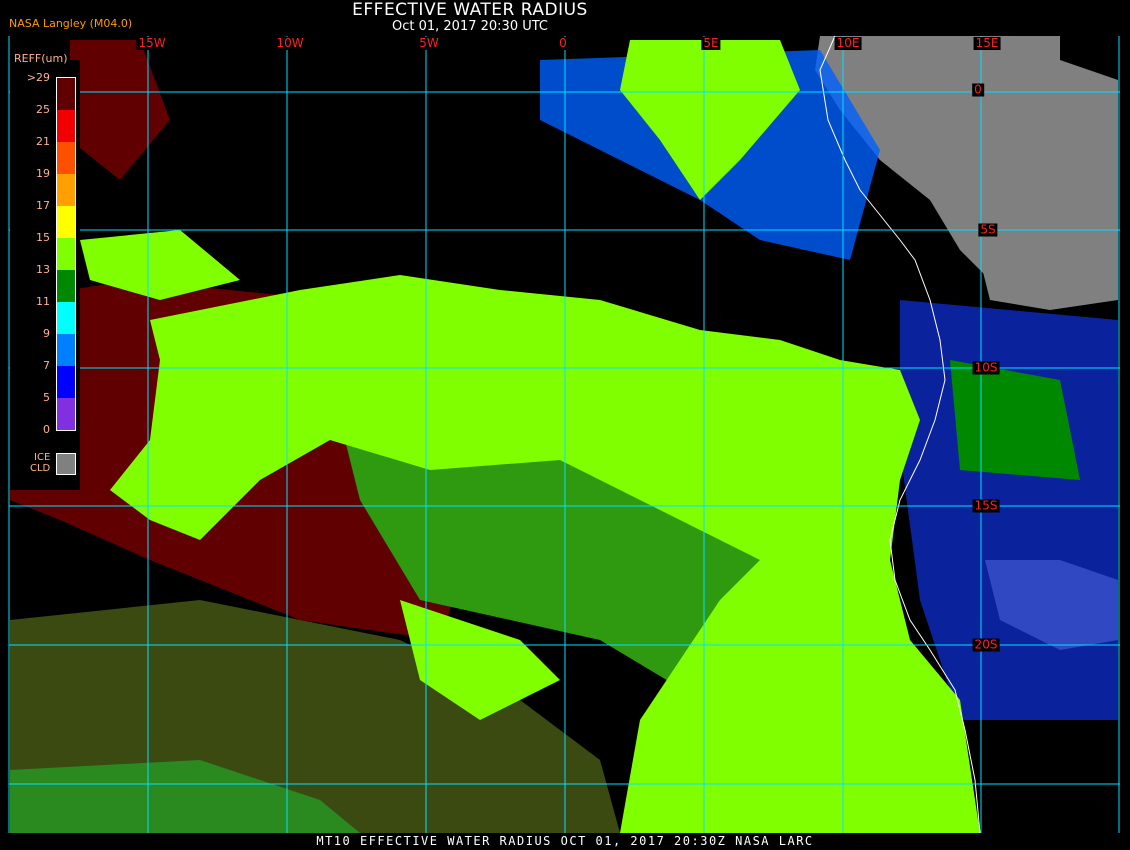 This screenshot has height=850, width=1130. I want to click on lon-label: 10W, so click(290, 43).